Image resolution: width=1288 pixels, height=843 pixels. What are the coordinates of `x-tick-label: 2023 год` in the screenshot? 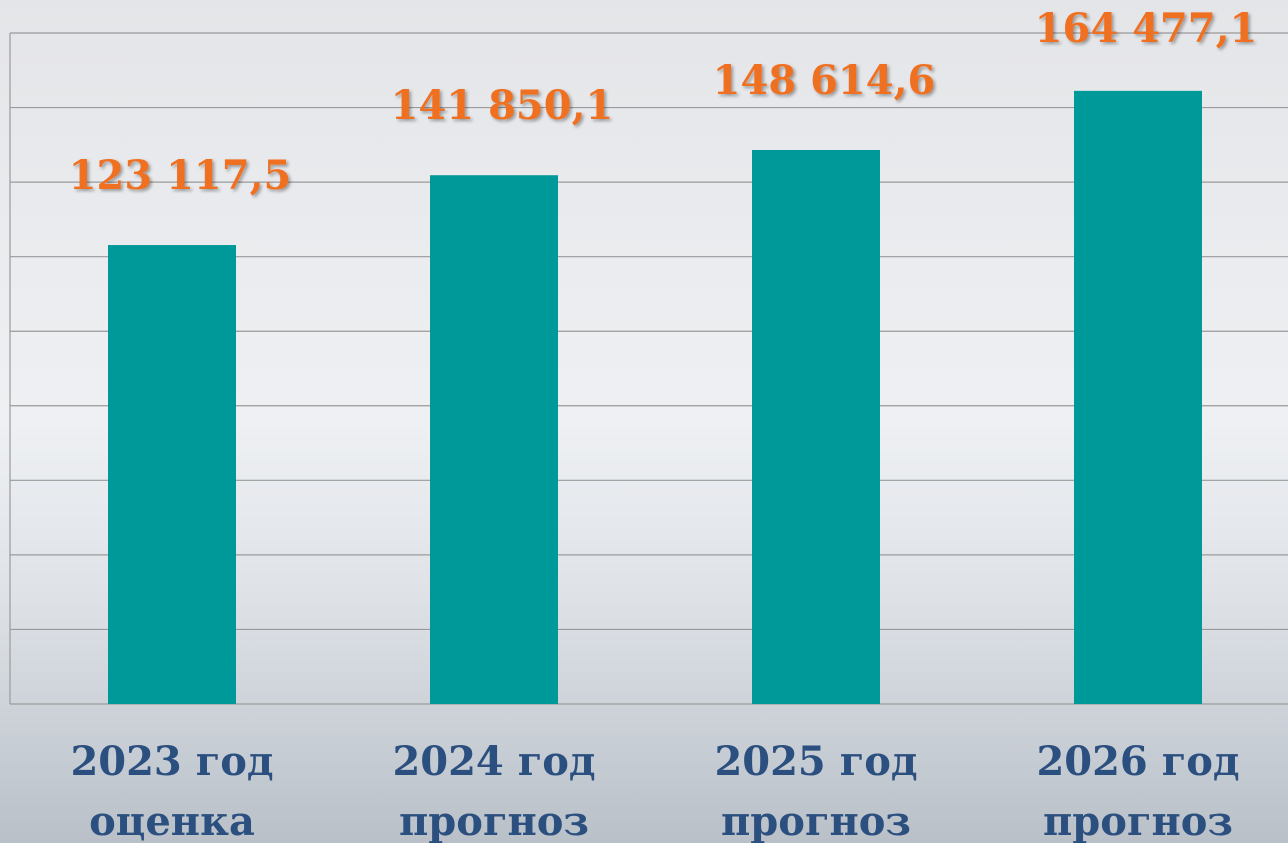 It's located at (171, 761).